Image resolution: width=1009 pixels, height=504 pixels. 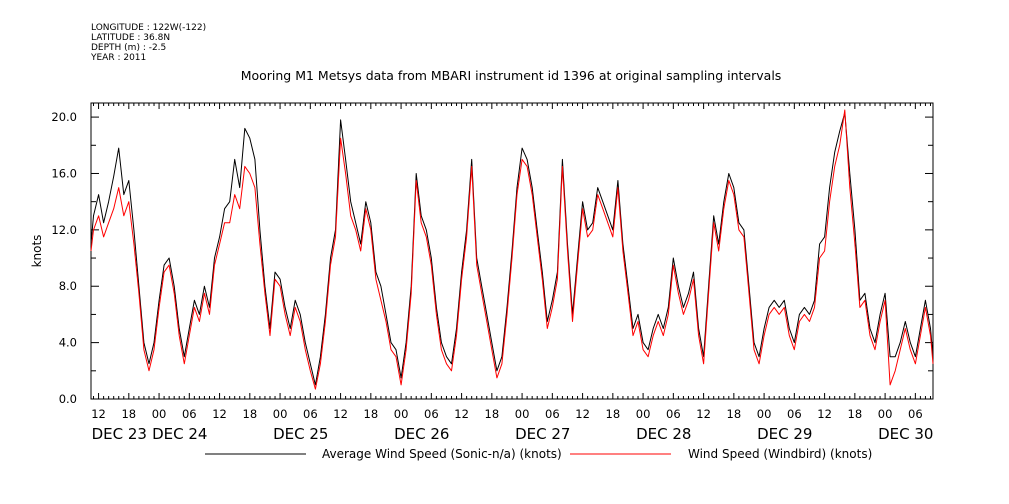 I want to click on day-label: DEC 27, so click(x=542, y=434).